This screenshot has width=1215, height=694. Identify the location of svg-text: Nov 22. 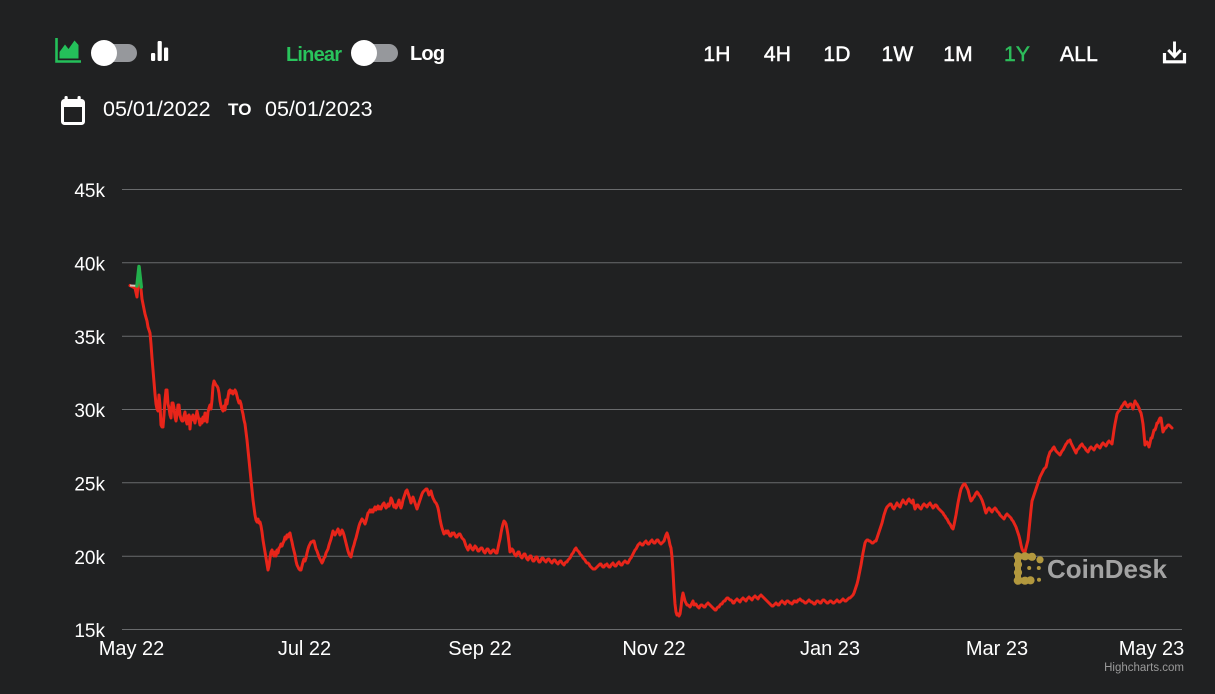
(653, 649).